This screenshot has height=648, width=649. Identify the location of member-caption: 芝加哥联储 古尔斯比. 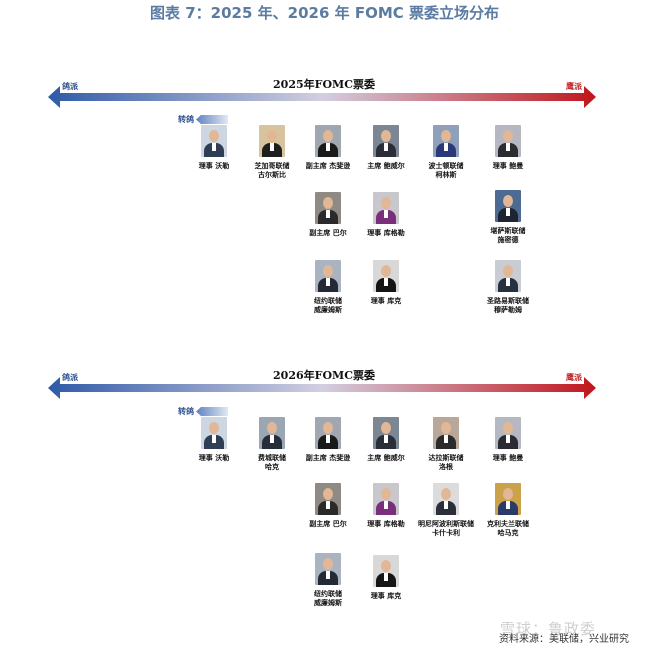
(272, 170).